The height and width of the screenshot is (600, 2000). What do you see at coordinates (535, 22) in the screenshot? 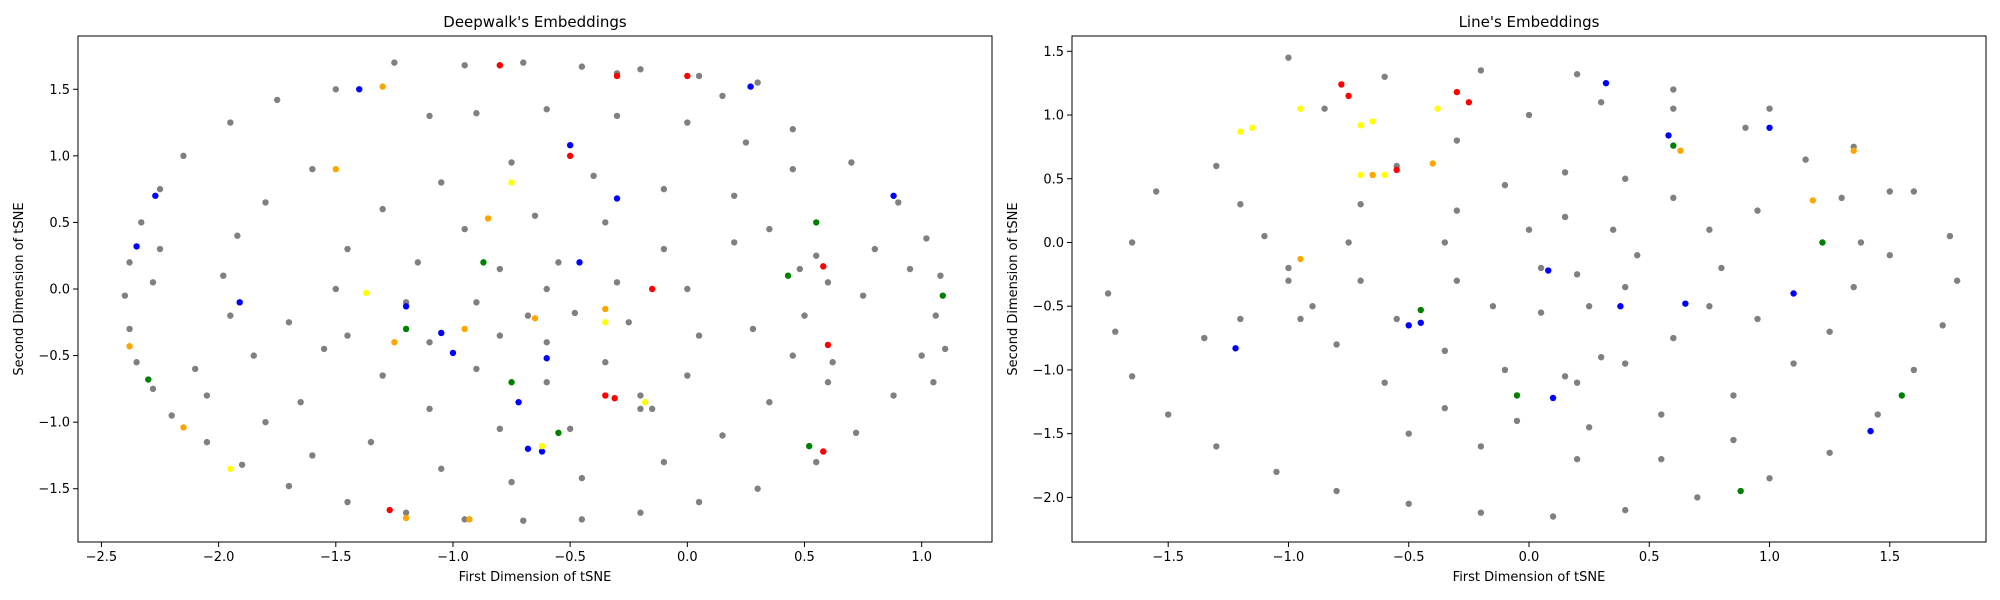
I see `chart-title: Deepwalk's Embeddings` at bounding box center [535, 22].